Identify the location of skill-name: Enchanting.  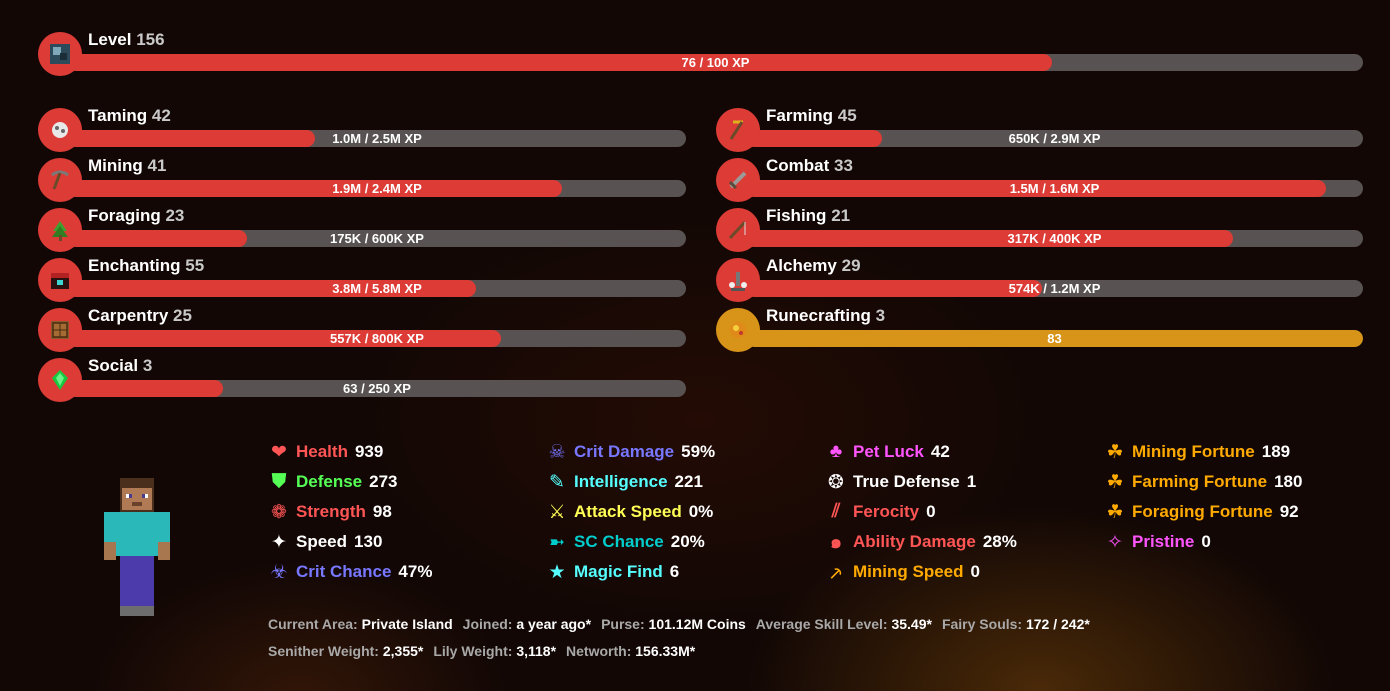
(134, 265).